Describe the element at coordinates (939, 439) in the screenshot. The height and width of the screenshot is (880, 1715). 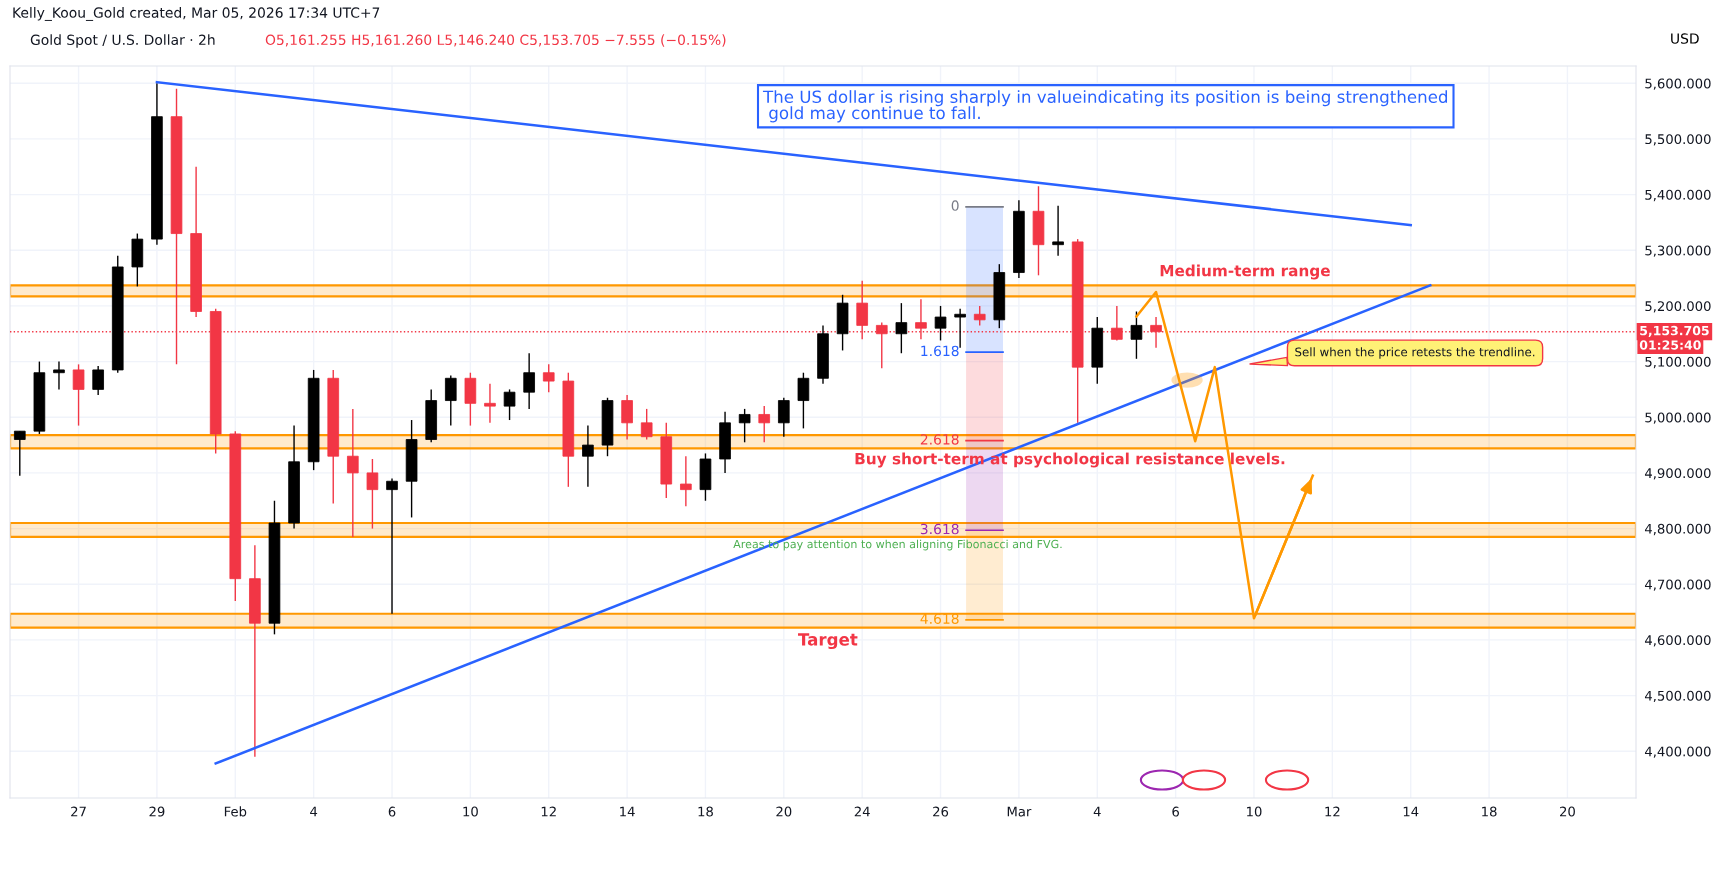
I see `annotation: 2.618` at that location.